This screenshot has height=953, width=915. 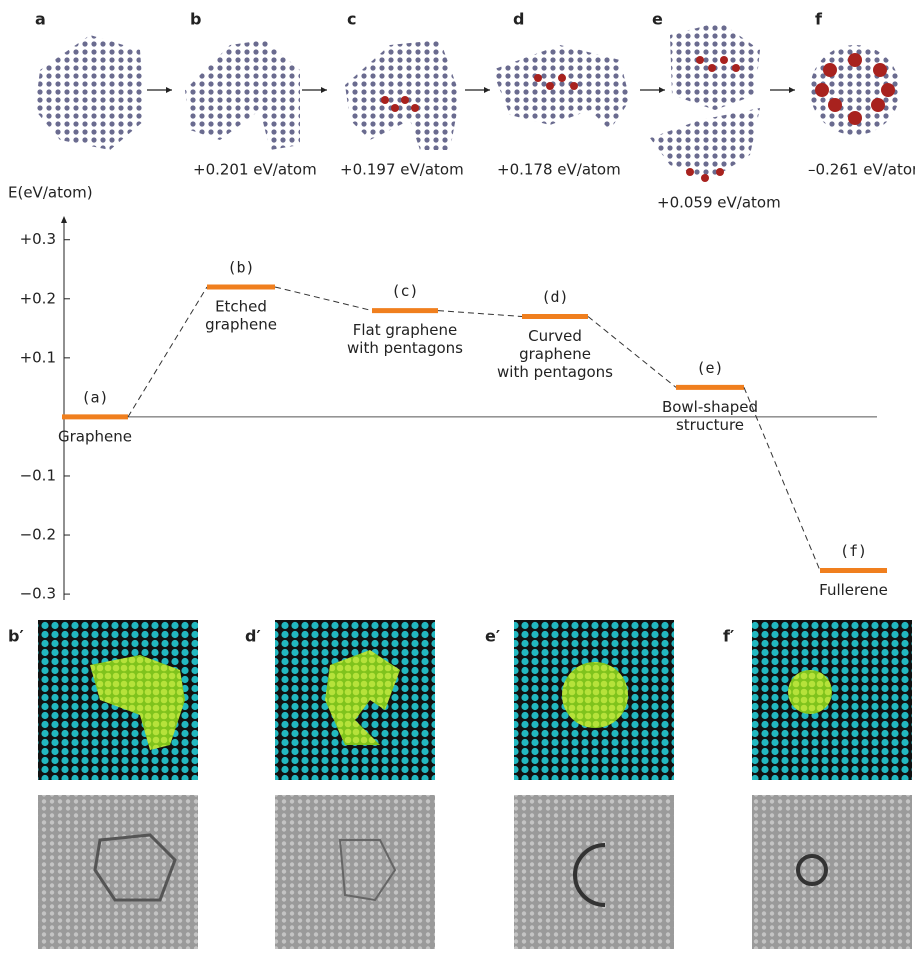 What do you see at coordinates (38, 535) in the screenshot?
I see `y-tick-label: −0.2` at bounding box center [38, 535].